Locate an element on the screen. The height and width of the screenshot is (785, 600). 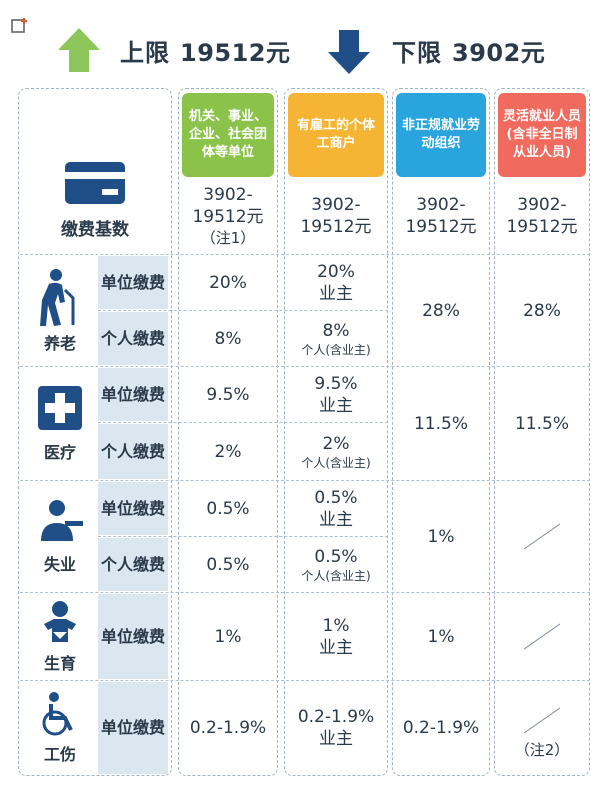
up-arrow-icon is located at coordinates (79, 50).